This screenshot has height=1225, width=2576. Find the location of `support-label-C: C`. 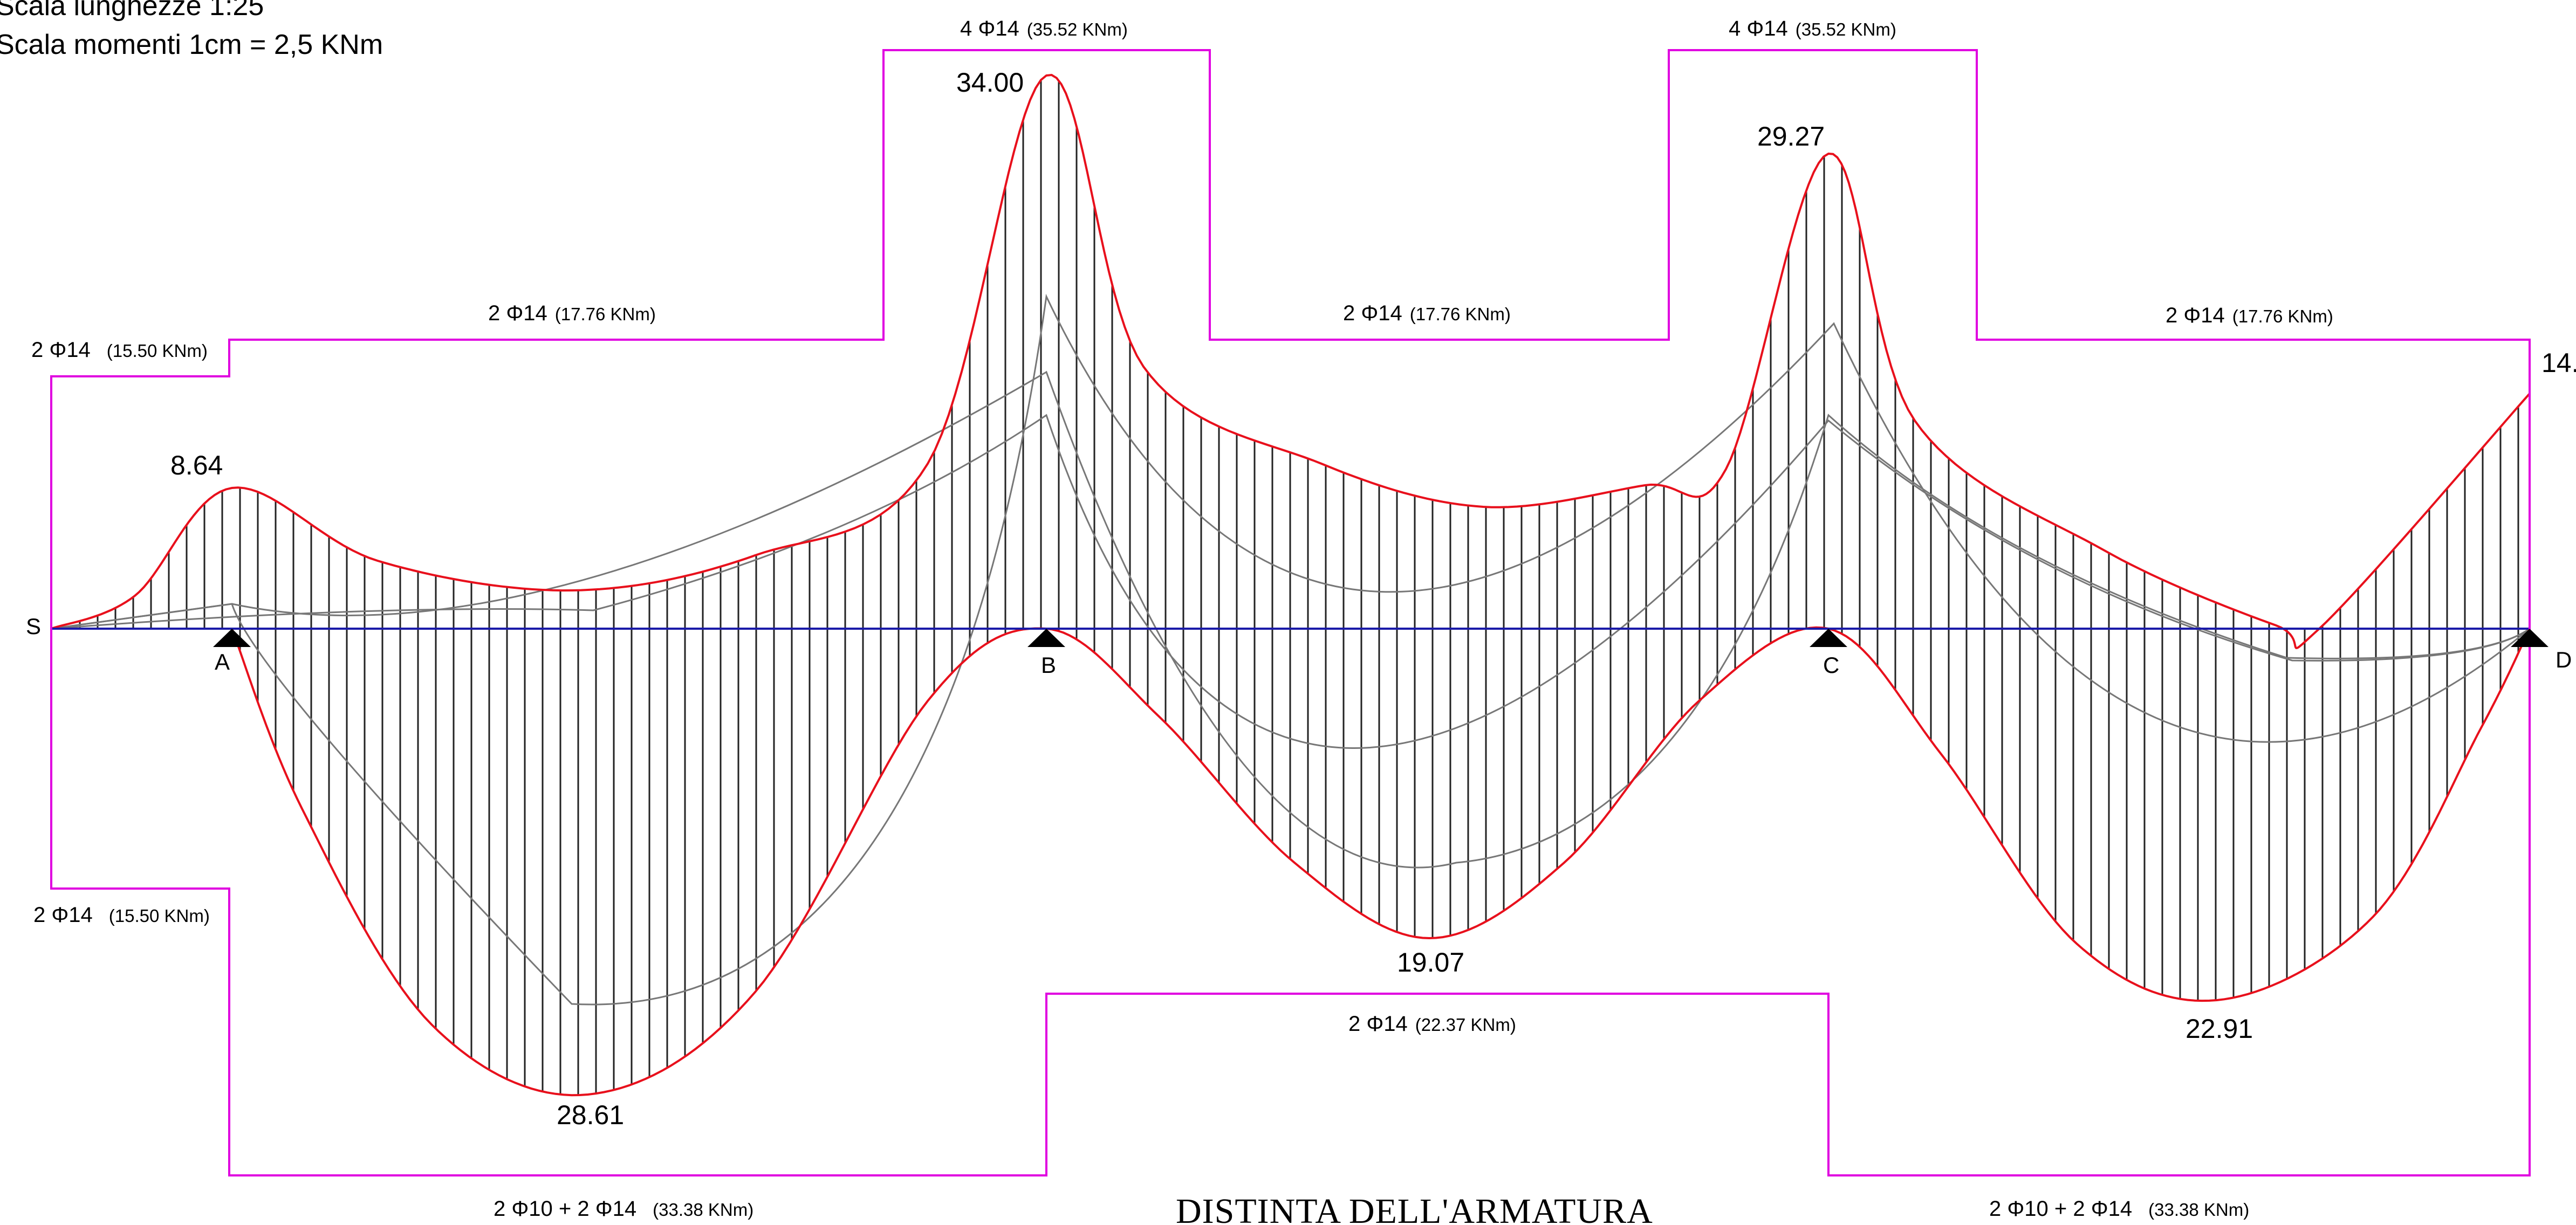

support-label-C: C is located at coordinates (1831, 665).